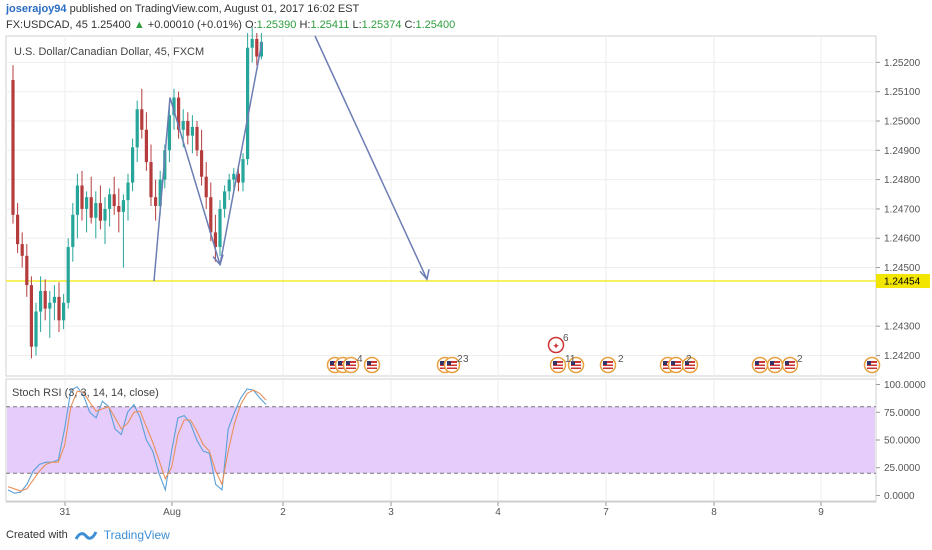  Describe the element at coordinates (283, 512) in the screenshot. I see `time-tick-label: 2` at that location.